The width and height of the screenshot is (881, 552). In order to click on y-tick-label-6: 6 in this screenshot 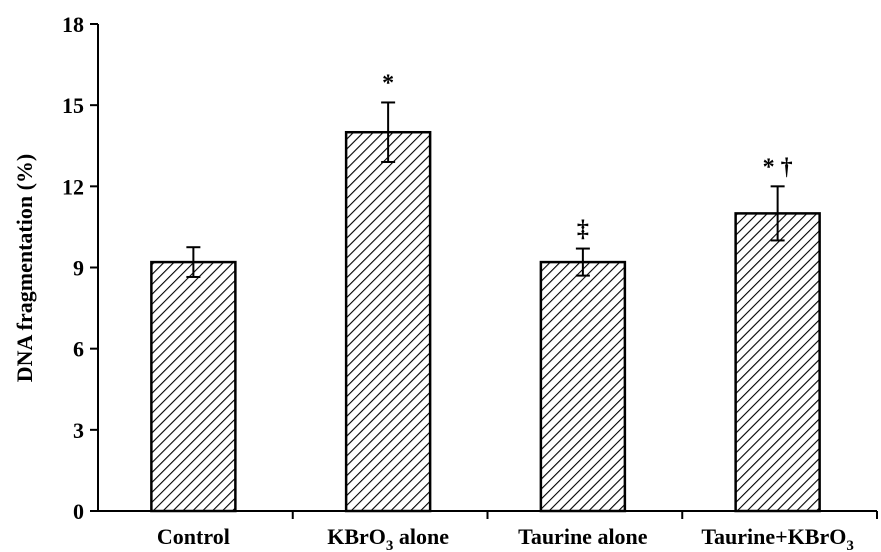, I will do `click(78, 349)`.